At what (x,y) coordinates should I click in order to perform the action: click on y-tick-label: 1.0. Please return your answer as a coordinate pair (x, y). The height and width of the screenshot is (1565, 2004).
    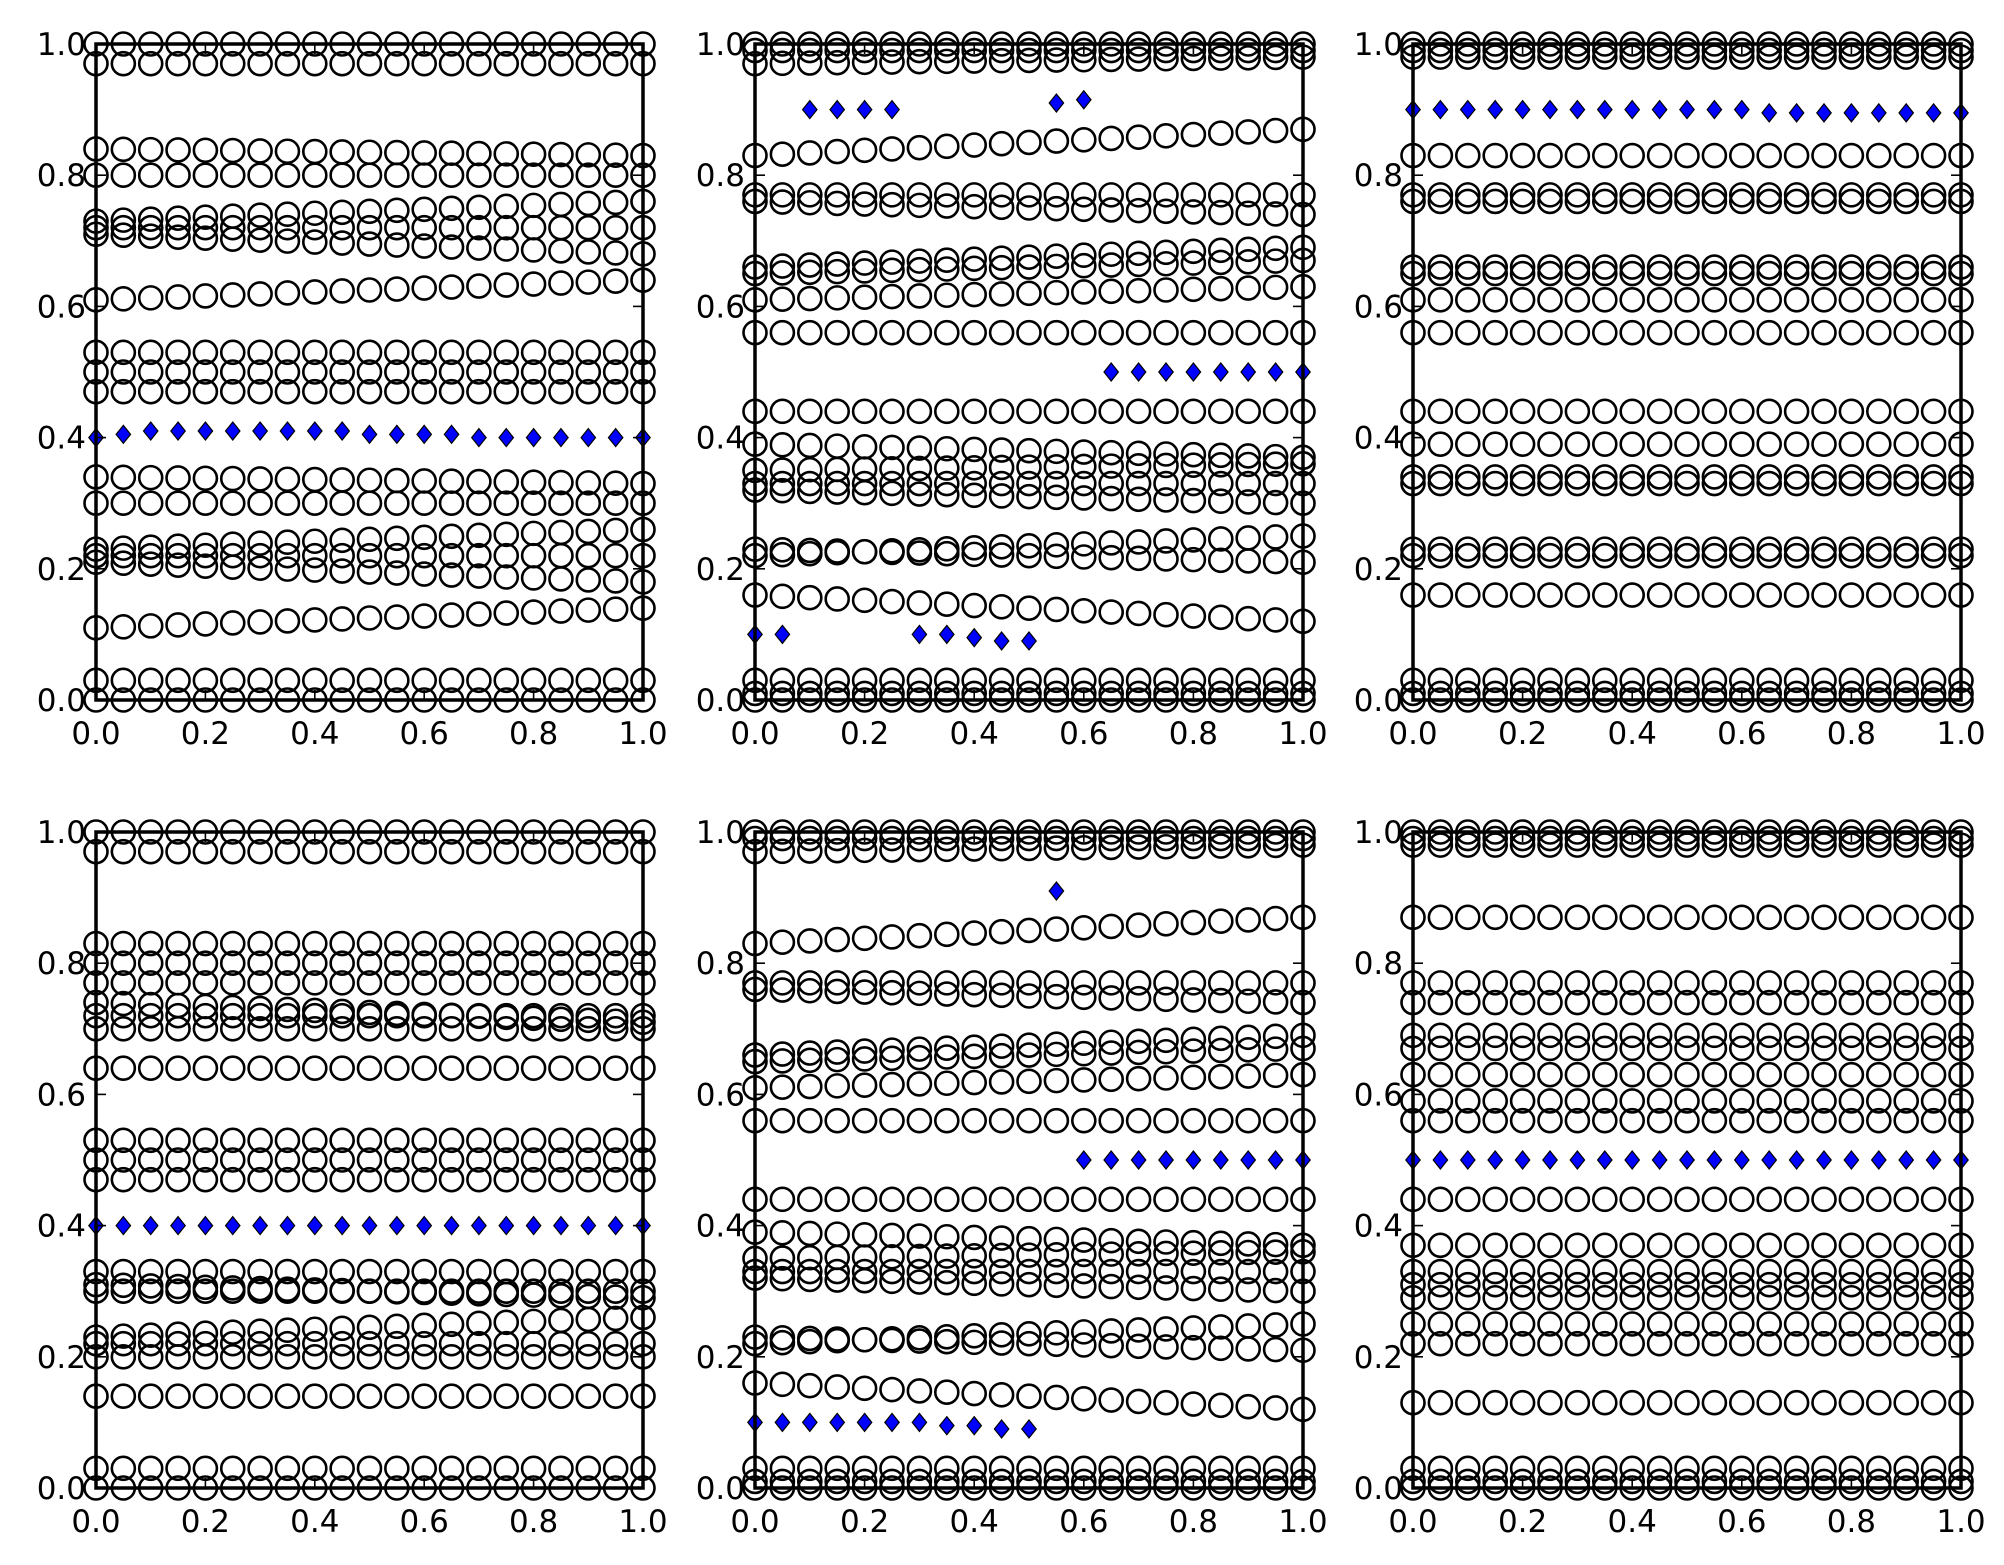
    Looking at the image, I should click on (720, 45).